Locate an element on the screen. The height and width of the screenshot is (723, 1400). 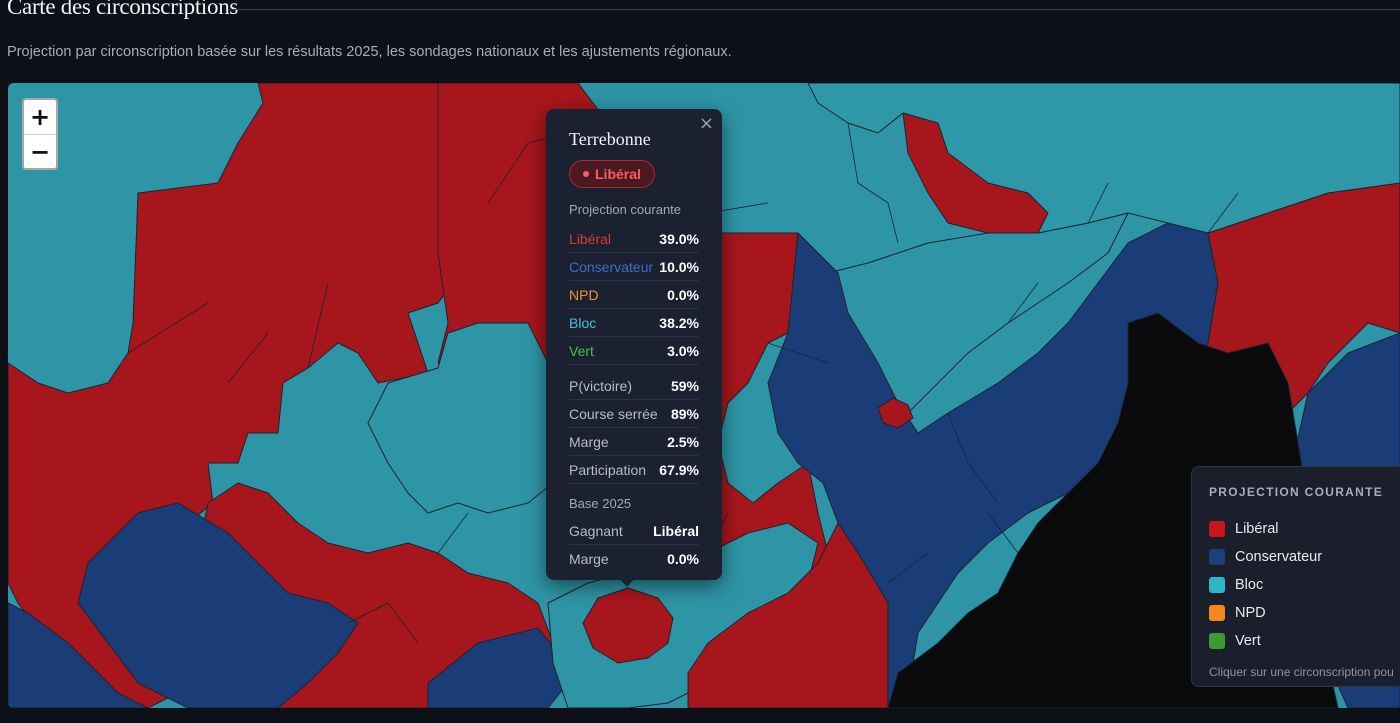
section-title: Carte des circonscriptions is located at coordinates (123, 9).